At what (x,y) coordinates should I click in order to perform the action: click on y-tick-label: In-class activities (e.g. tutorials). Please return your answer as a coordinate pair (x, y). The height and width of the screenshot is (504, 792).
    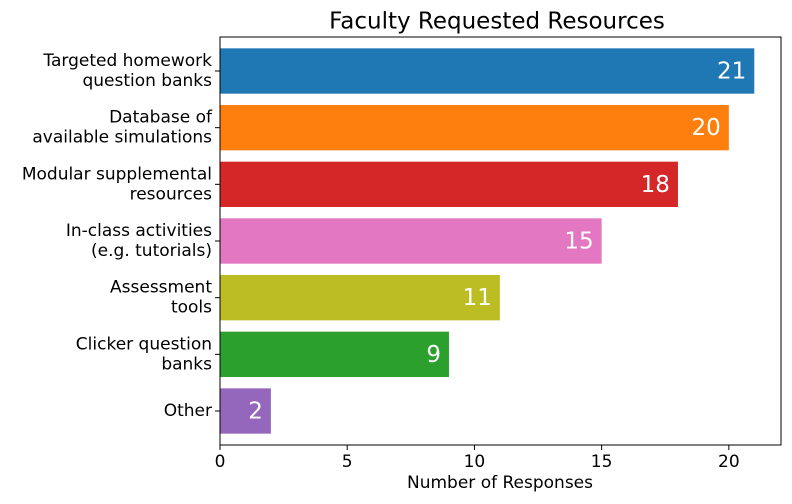
    Looking at the image, I should click on (139, 241).